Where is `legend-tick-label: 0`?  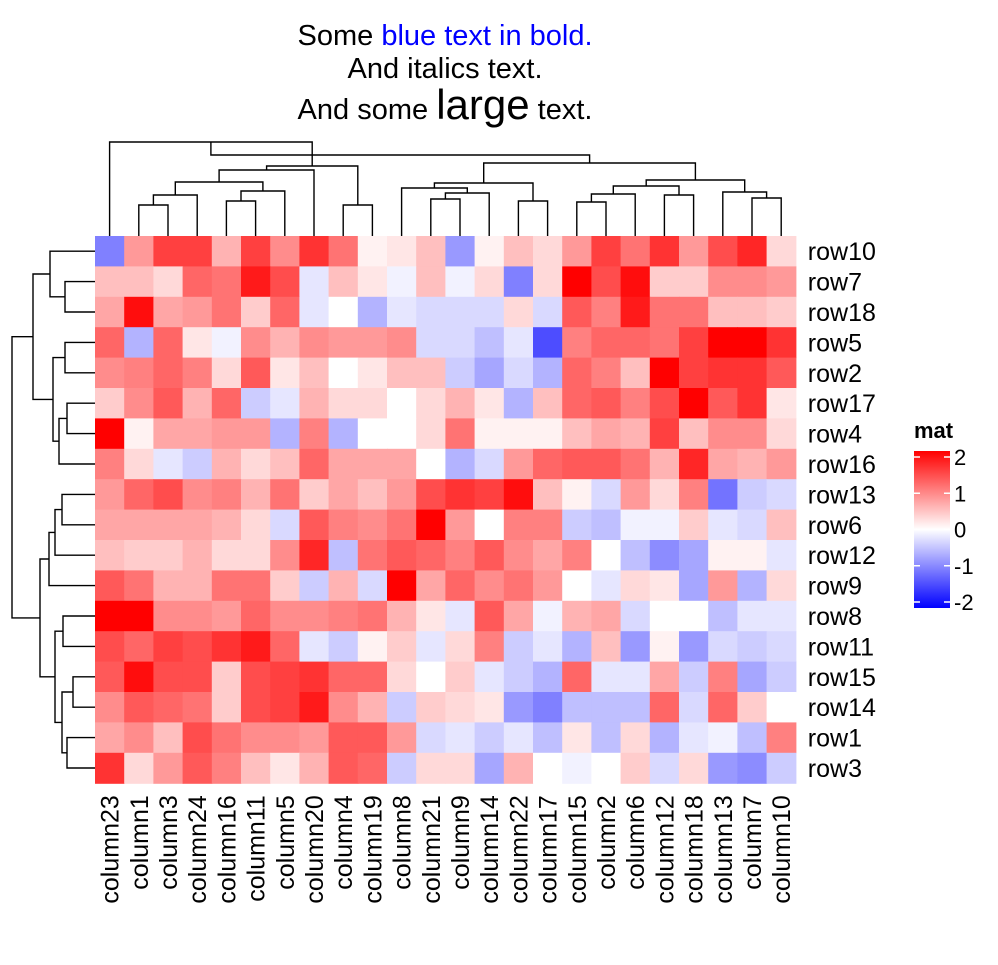 legend-tick-label: 0 is located at coordinates (960, 530).